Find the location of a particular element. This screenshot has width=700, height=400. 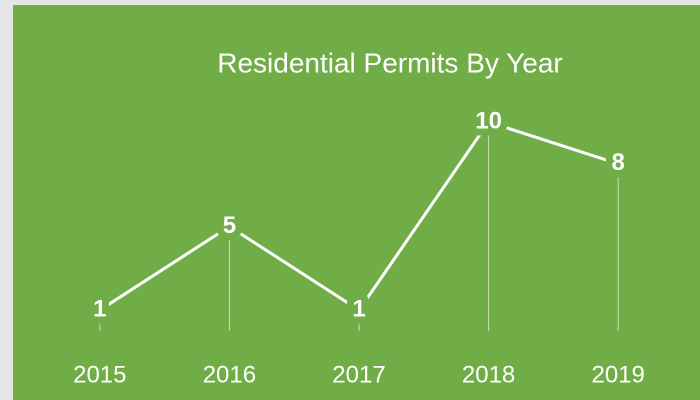

x-tick-label: 2018 is located at coordinates (488, 374).